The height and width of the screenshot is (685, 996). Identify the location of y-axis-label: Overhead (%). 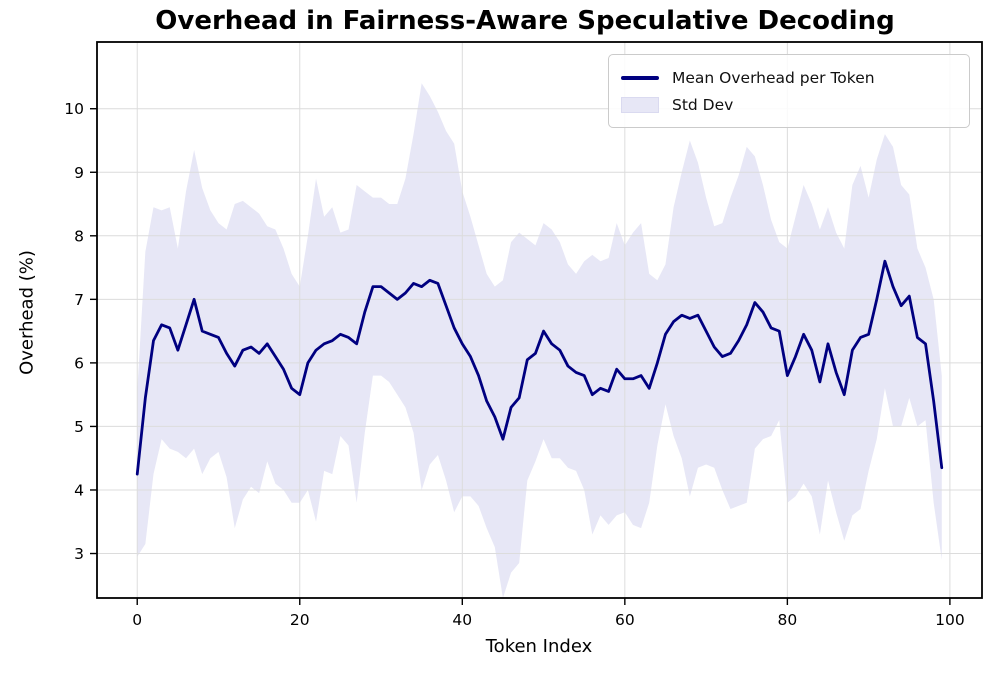
(27, 312).